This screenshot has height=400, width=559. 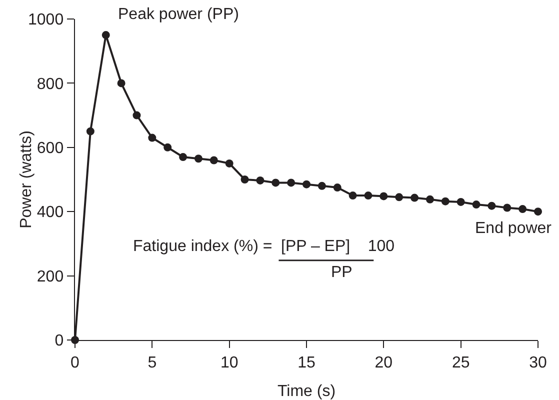 What do you see at coordinates (538, 363) in the screenshot?
I see `x-tick-label: 30` at bounding box center [538, 363].